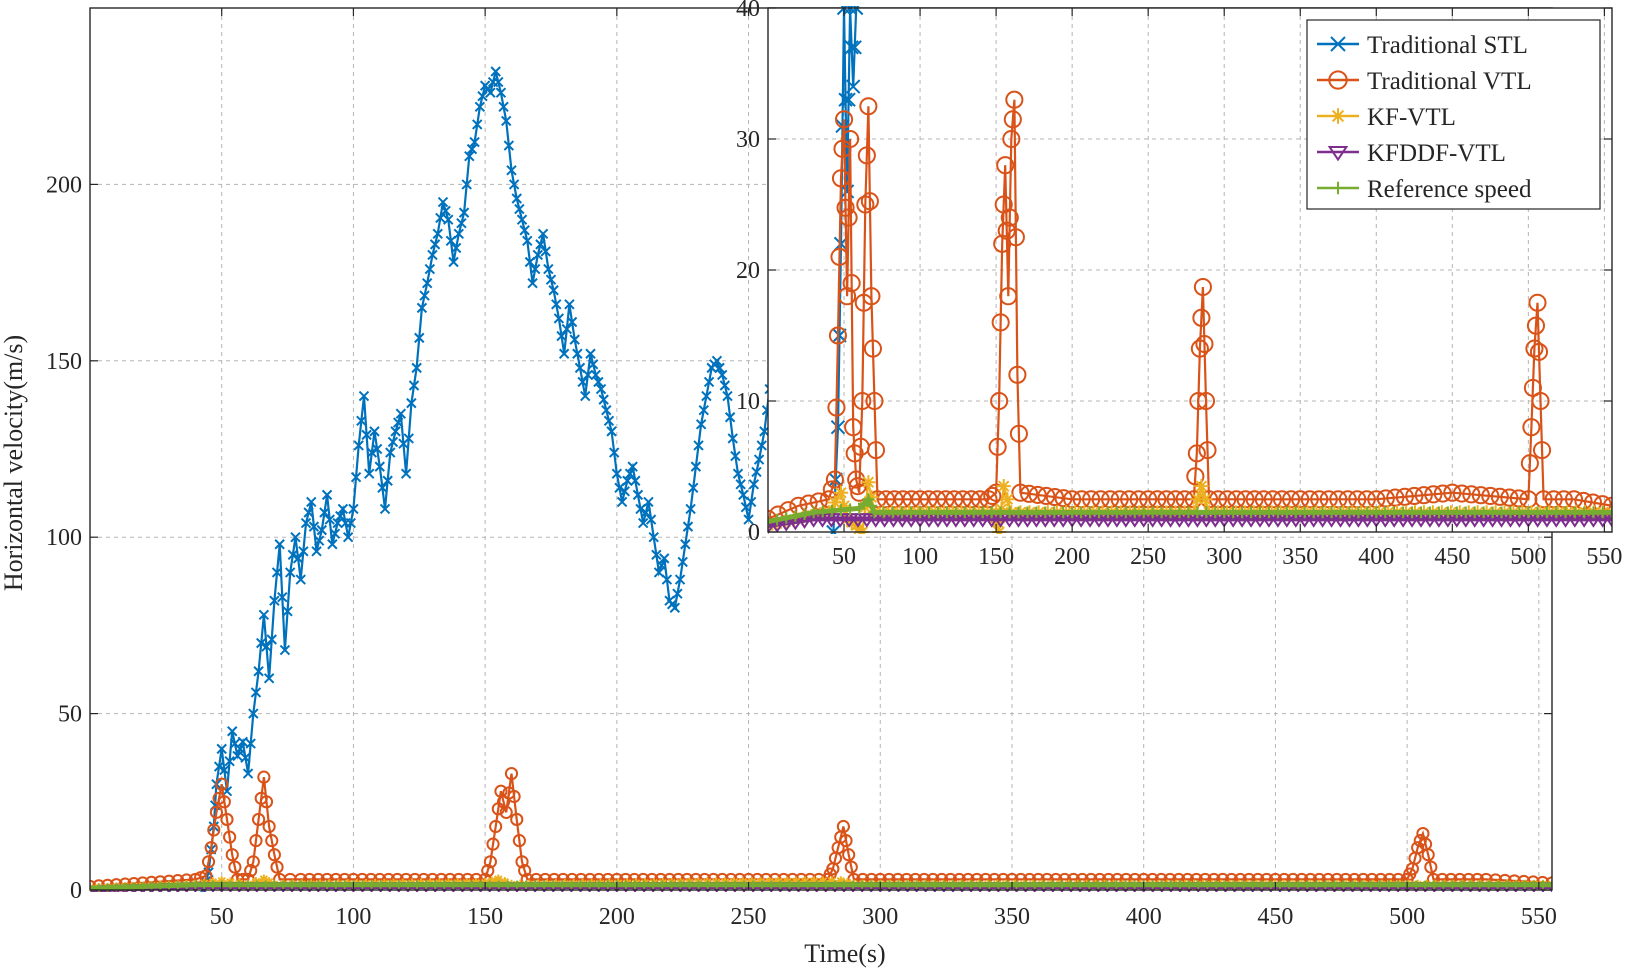  I want to click on legend-item: Traditional STL, so click(1422, 45).